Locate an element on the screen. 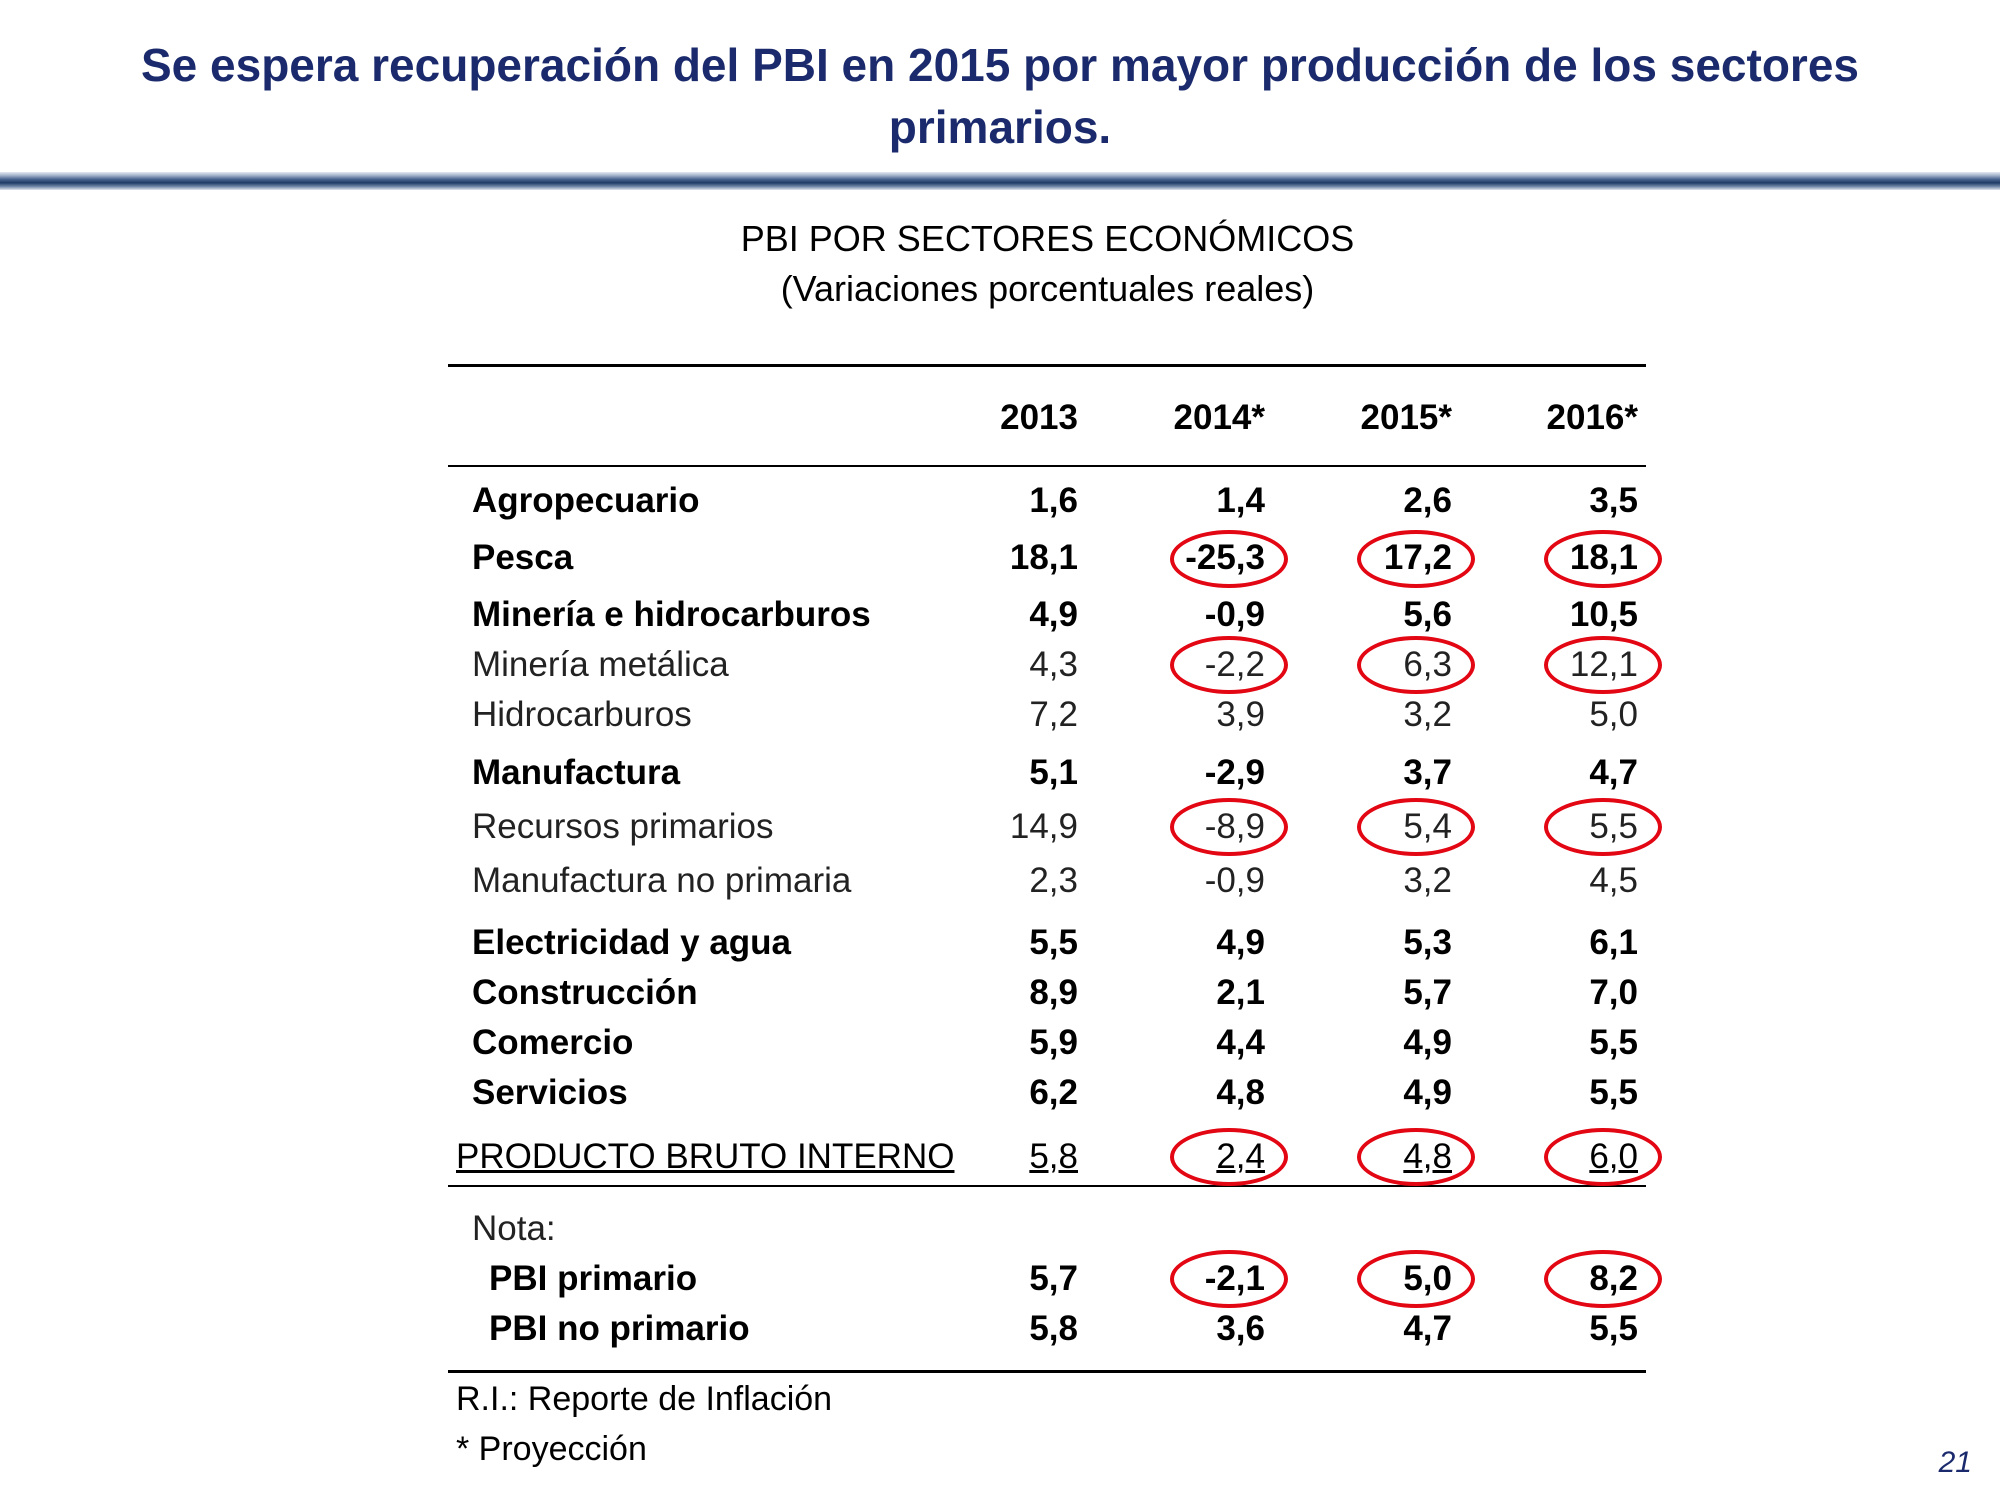 The height and width of the screenshot is (1500, 2000). row-label: Minería metálica is located at coordinates (600, 664).